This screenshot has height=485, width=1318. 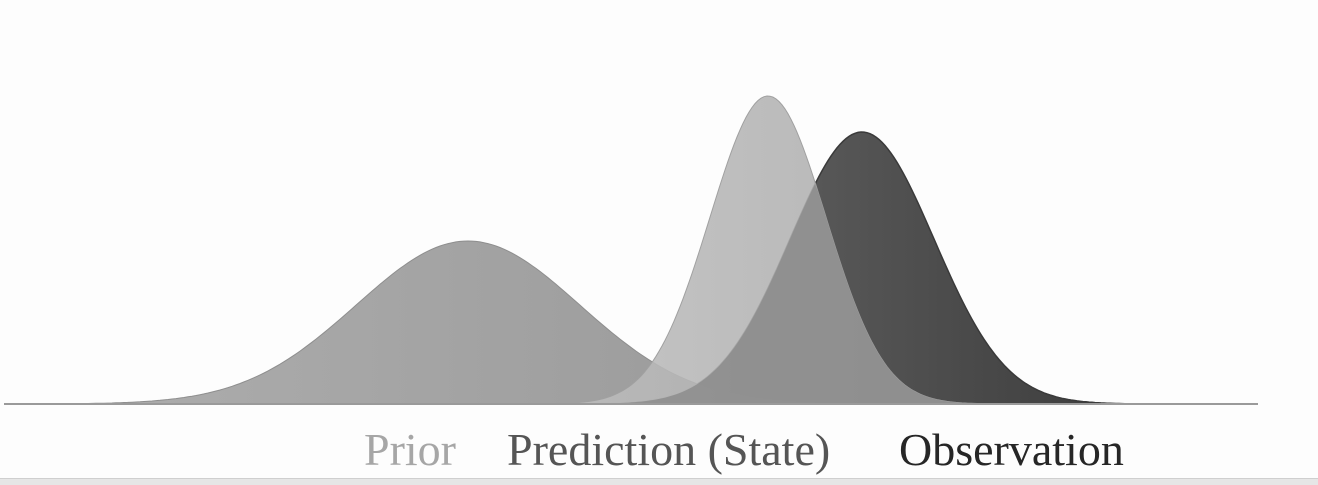 What do you see at coordinates (669, 449) in the screenshot?
I see `prediction-label: Prediction (State)` at bounding box center [669, 449].